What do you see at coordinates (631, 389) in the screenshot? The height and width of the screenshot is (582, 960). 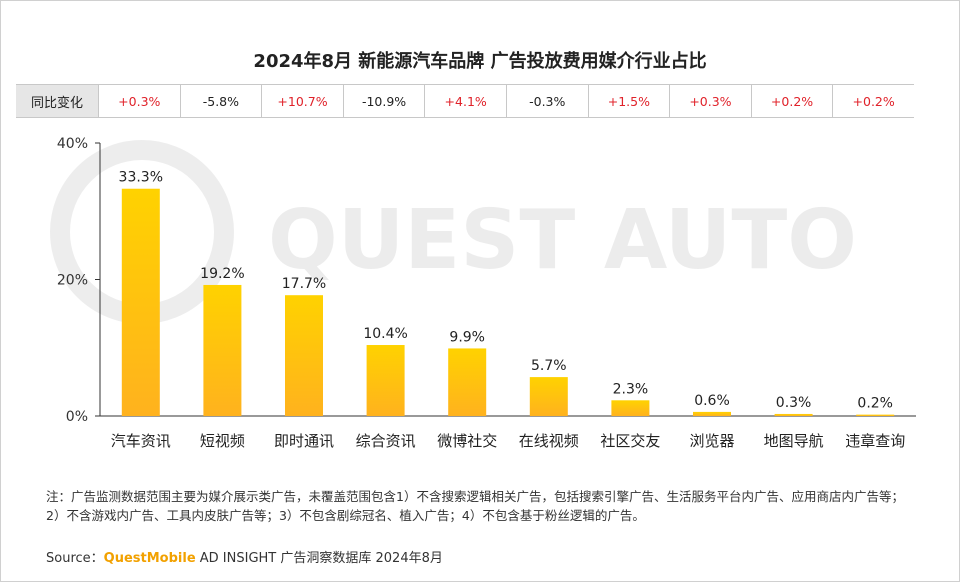 I see `bar-value-label: 2.3%` at bounding box center [631, 389].